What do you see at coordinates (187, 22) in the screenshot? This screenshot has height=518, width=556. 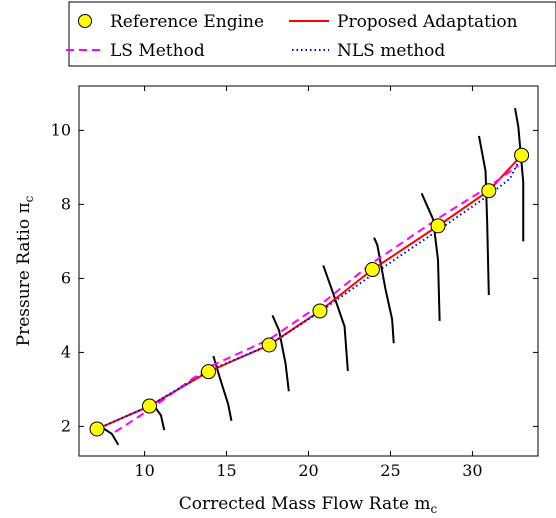 I see `legend-label-reference-engine: Reference Engine` at bounding box center [187, 22].